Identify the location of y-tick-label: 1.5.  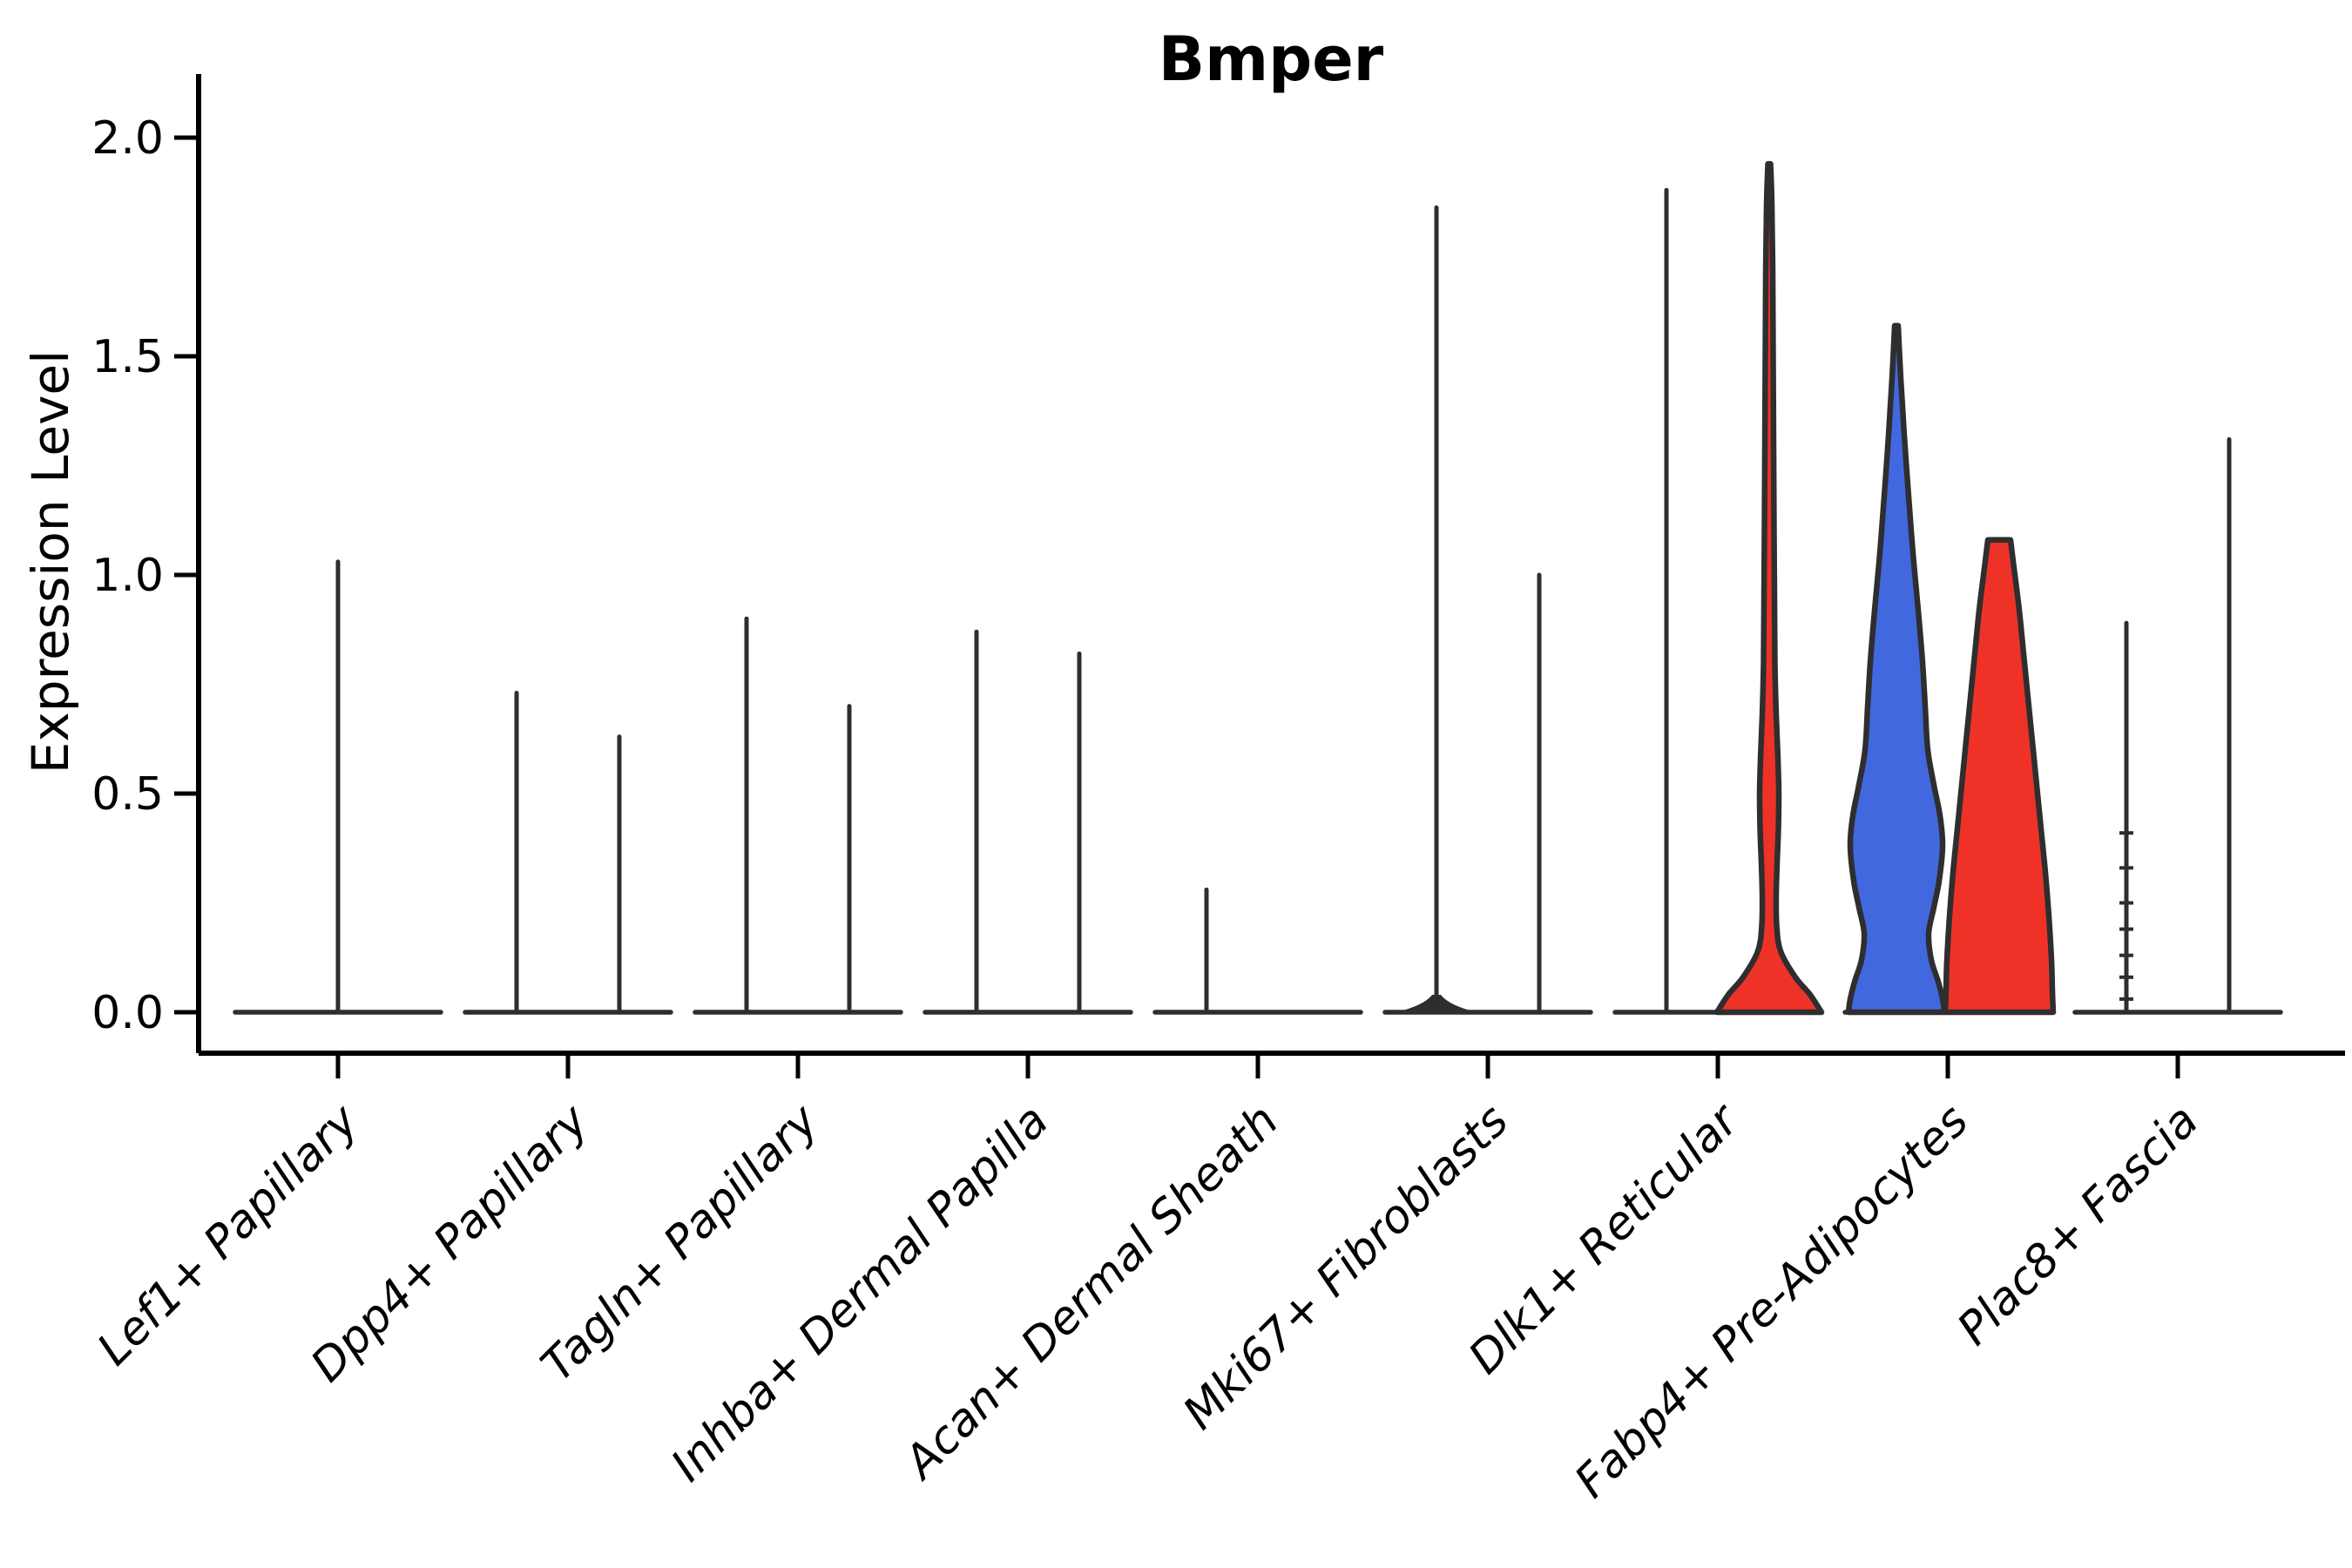
(127, 357).